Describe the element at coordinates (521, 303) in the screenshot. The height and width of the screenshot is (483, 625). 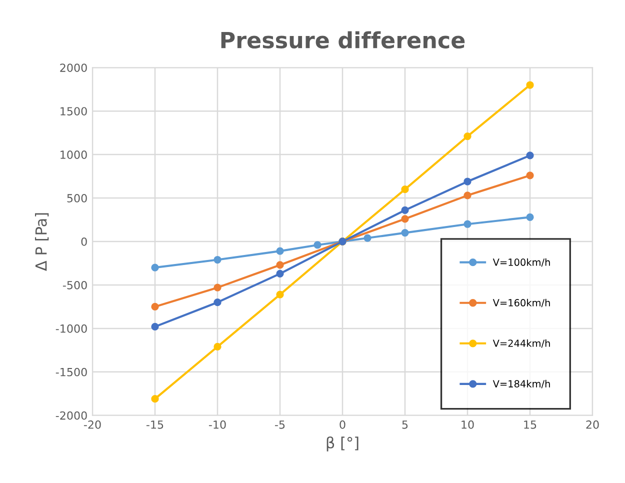
I see `legend-label: V=160km/h` at that location.